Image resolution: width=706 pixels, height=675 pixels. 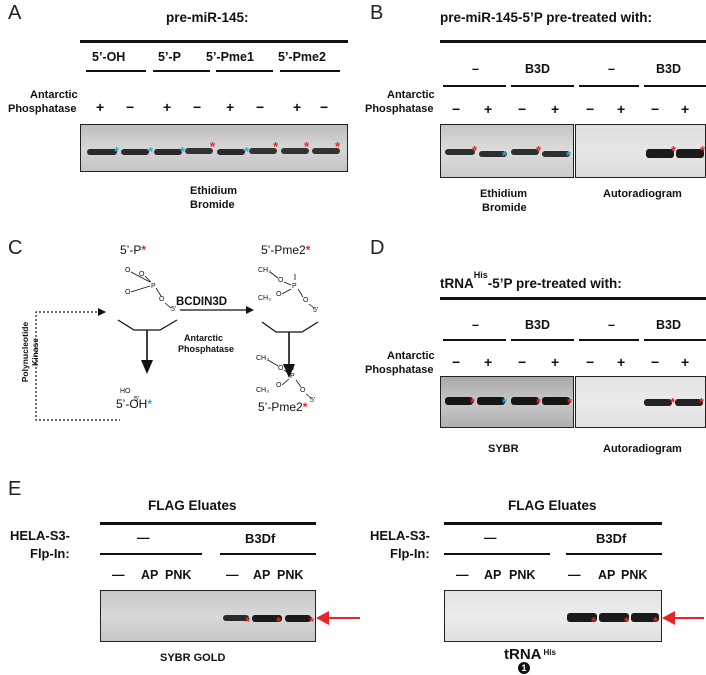 I want to click on panel-e-right-gel, so click(x=553, y=616).